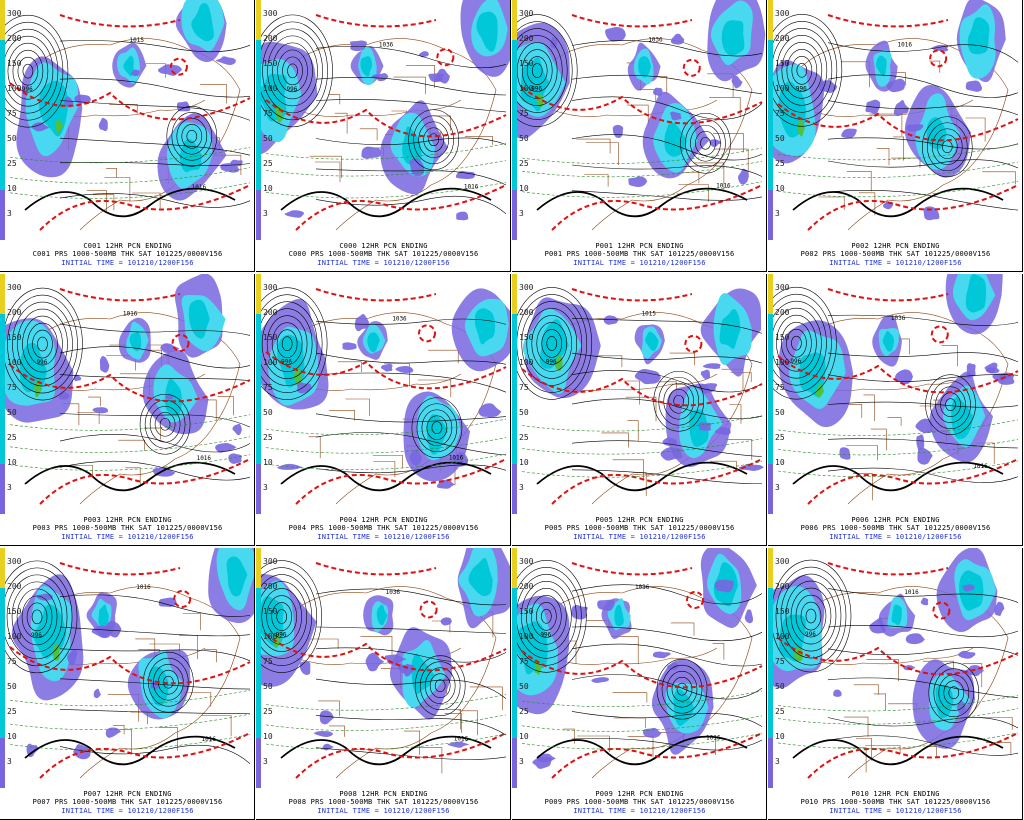  Describe the element at coordinates (127, 520) in the screenshot. I see `panel-caption-product: P003 12HR PCN ENDING` at that location.